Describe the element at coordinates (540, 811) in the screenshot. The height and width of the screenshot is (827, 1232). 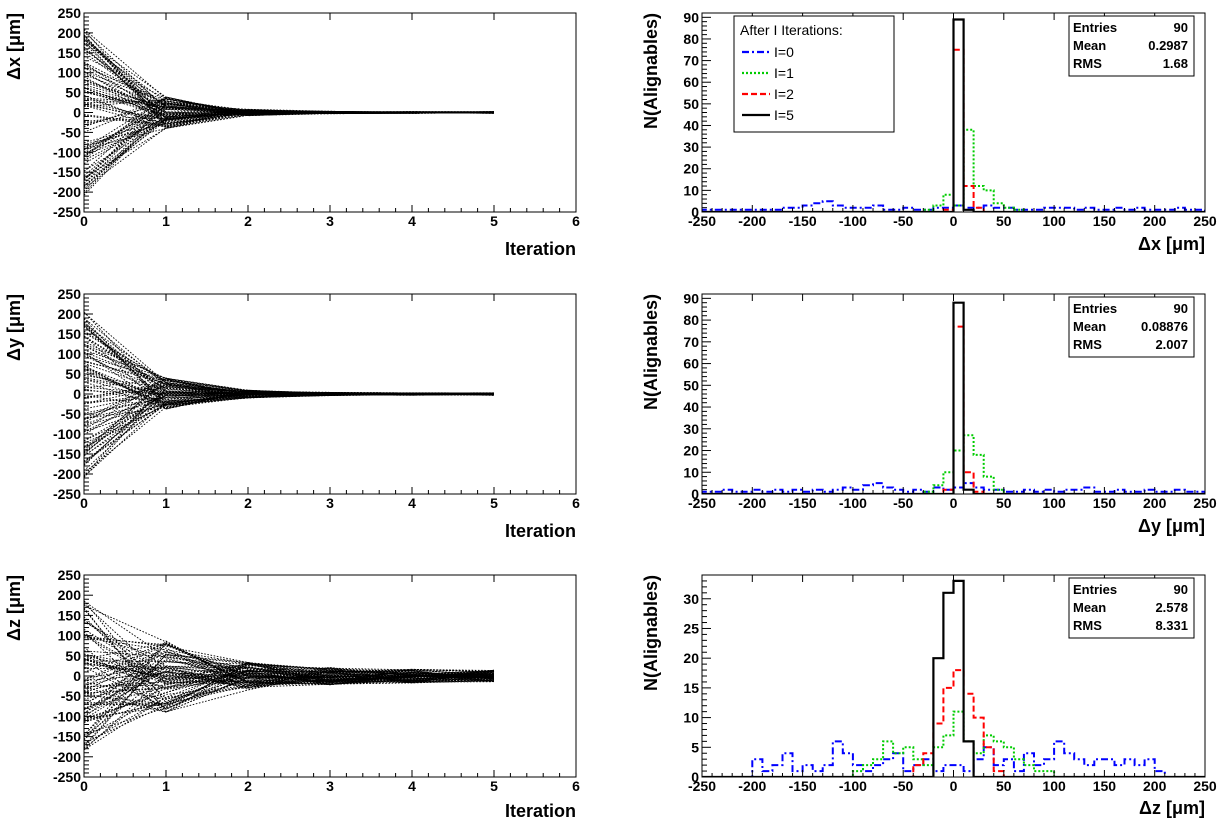
I see `x-axis-title: Iteration` at that location.